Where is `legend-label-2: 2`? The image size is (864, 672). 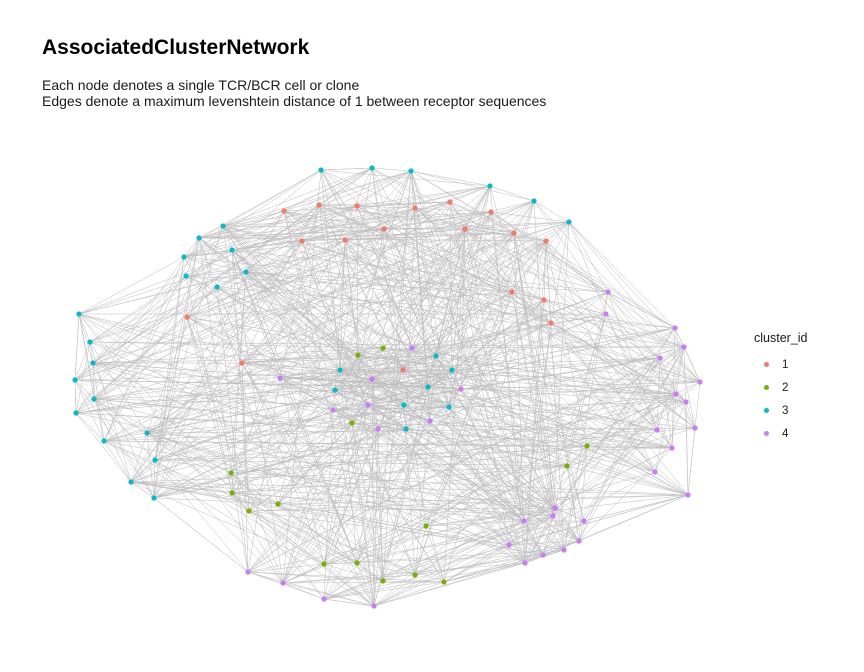
legend-label-2: 2 is located at coordinates (785, 387).